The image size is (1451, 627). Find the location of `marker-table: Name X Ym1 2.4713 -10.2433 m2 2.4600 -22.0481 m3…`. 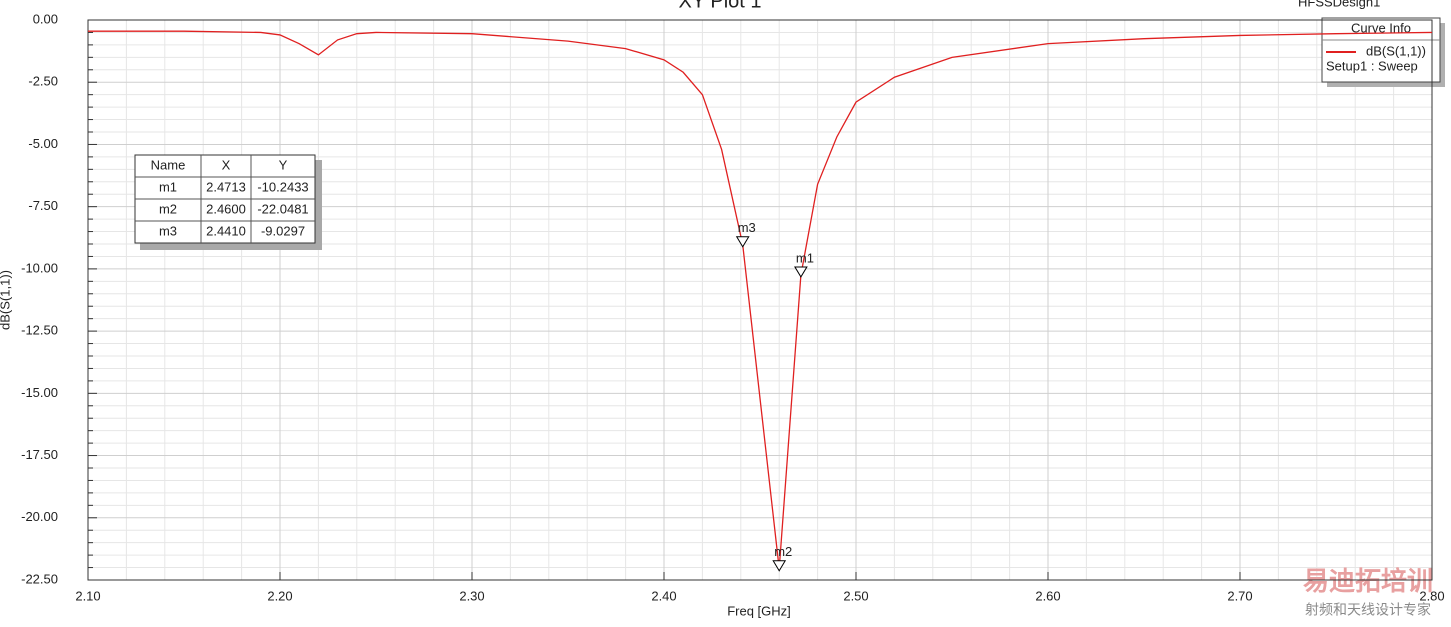

marker-table: Name X Ym1 2.4713 -10.2433 m2 2.4600 -22.0481 m3… is located at coordinates (225, 199).